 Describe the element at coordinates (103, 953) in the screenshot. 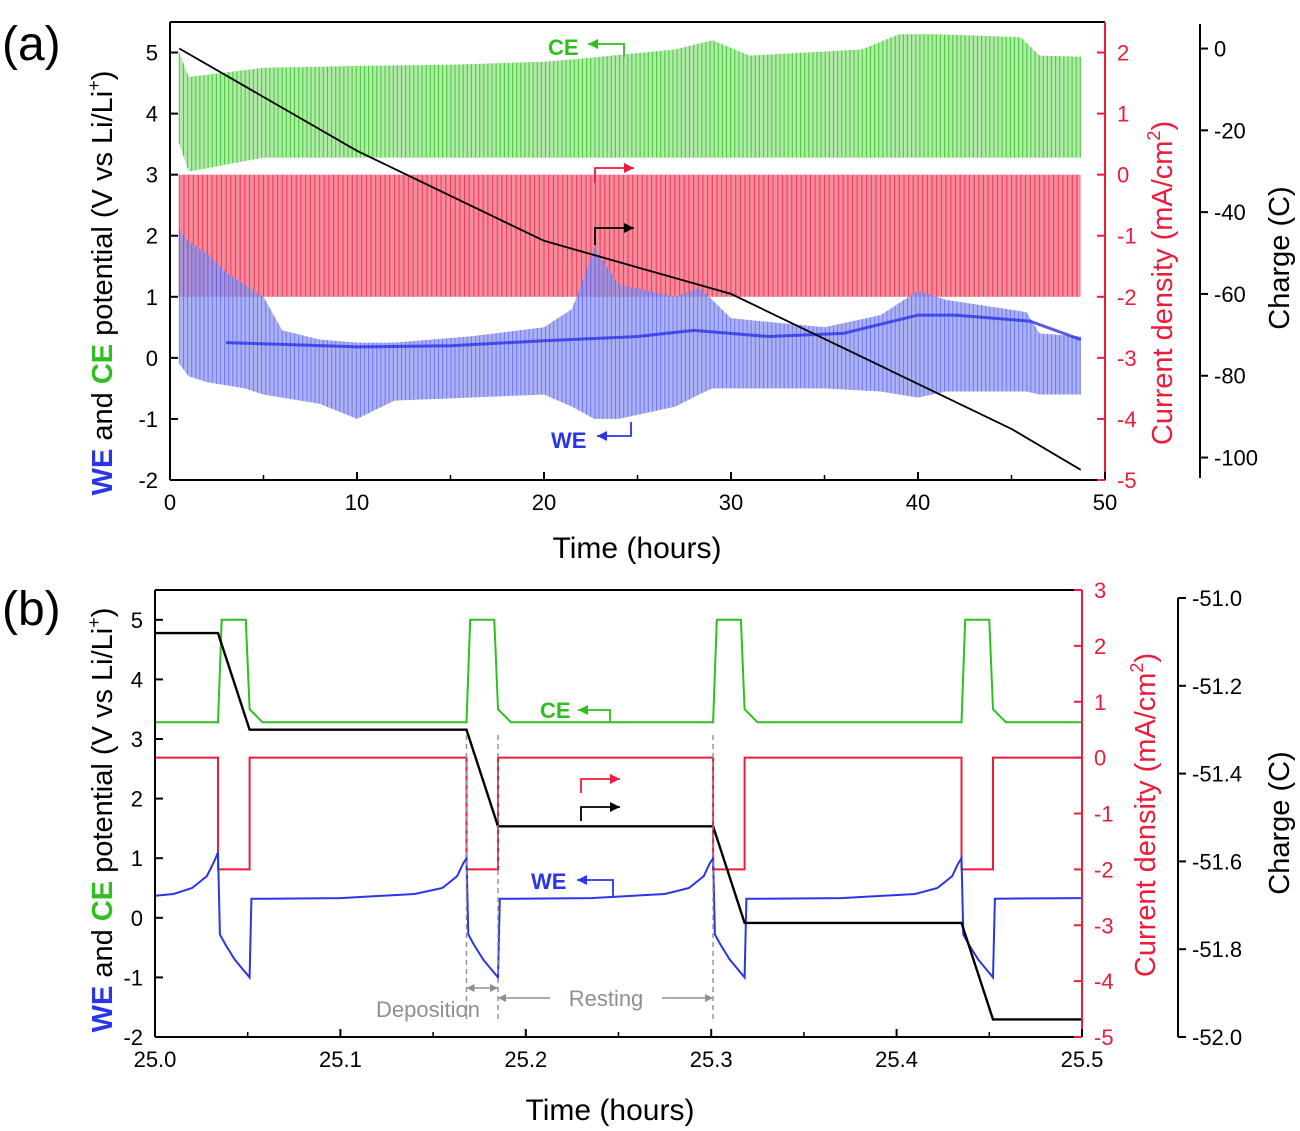

I see `and-word: and` at that location.